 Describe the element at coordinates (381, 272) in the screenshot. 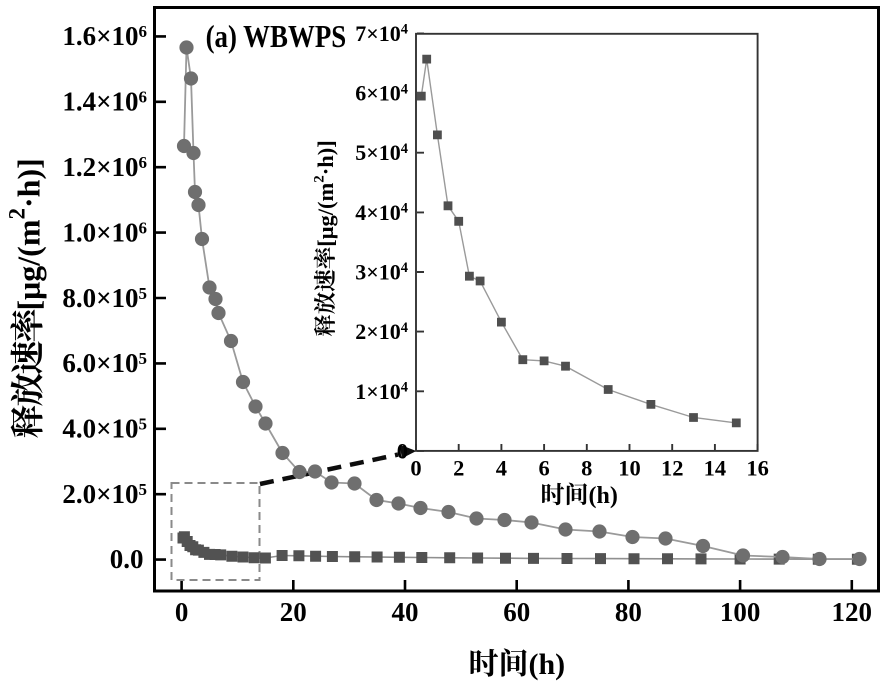

I see `svg-text: 3×10⁴` at that location.